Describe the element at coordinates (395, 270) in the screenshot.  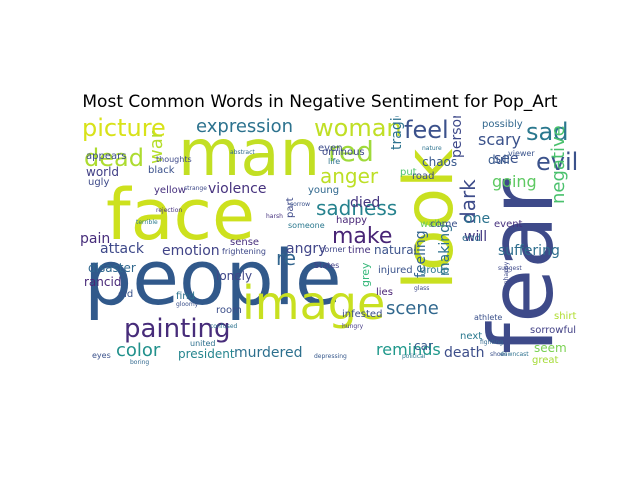
I see `word-injured: injured` at that location.